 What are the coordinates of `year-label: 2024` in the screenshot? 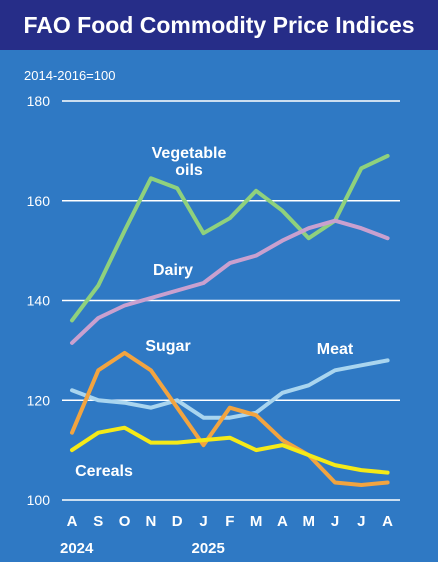 It's located at (77, 548).